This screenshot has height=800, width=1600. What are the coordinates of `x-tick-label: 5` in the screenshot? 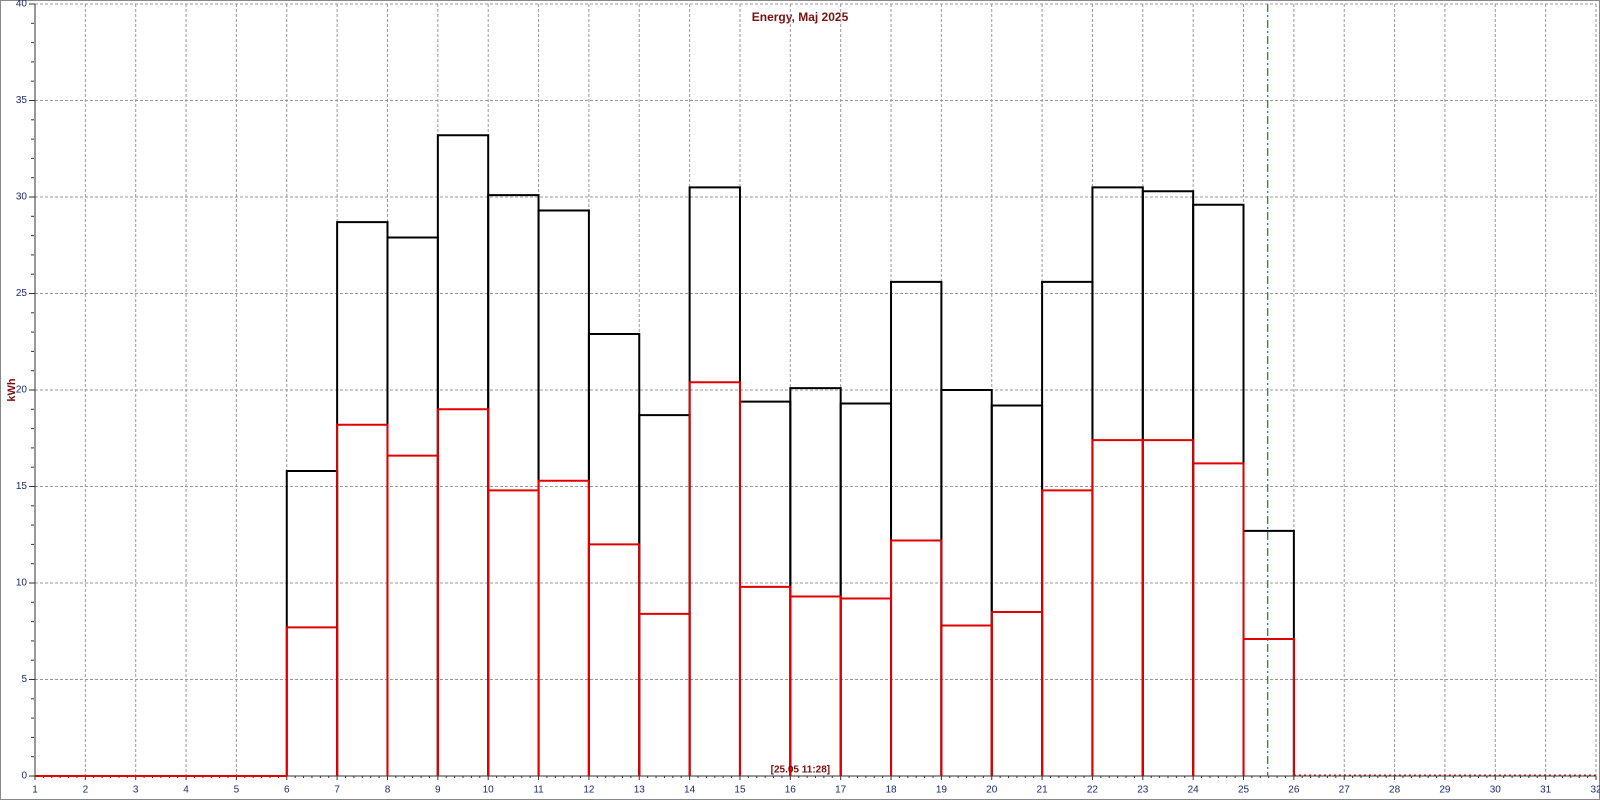 It's located at (237, 790).